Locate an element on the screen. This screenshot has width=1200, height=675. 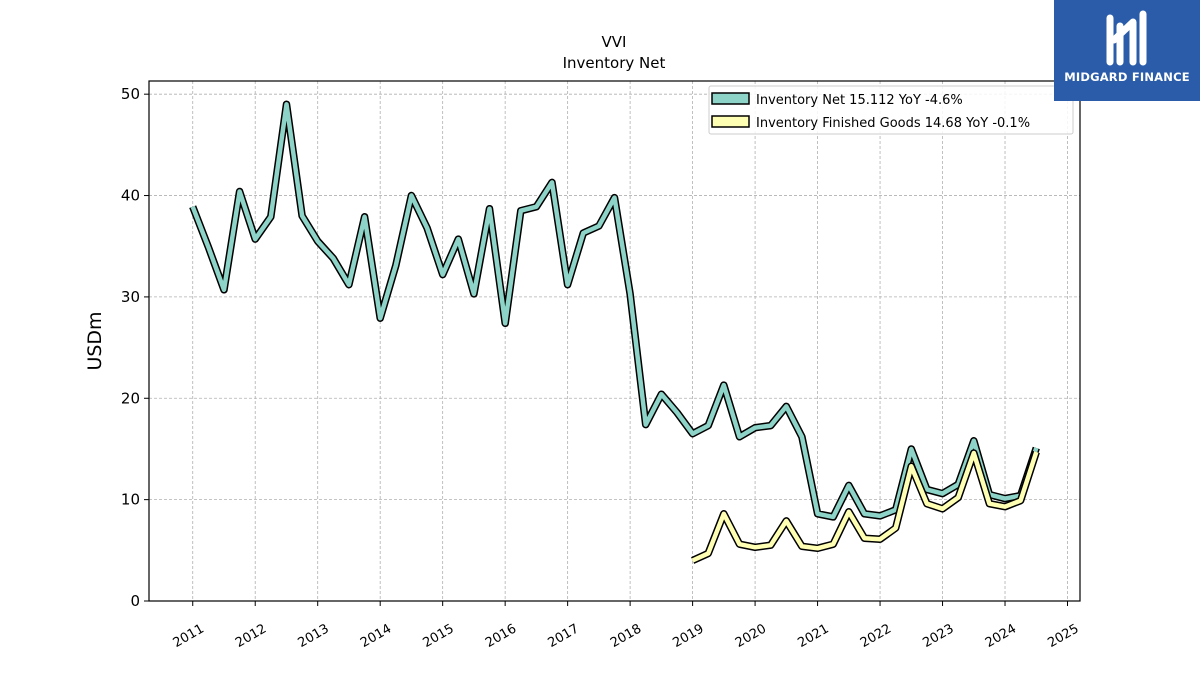
x-tick-label: 2023 is located at coordinates (938, 636).